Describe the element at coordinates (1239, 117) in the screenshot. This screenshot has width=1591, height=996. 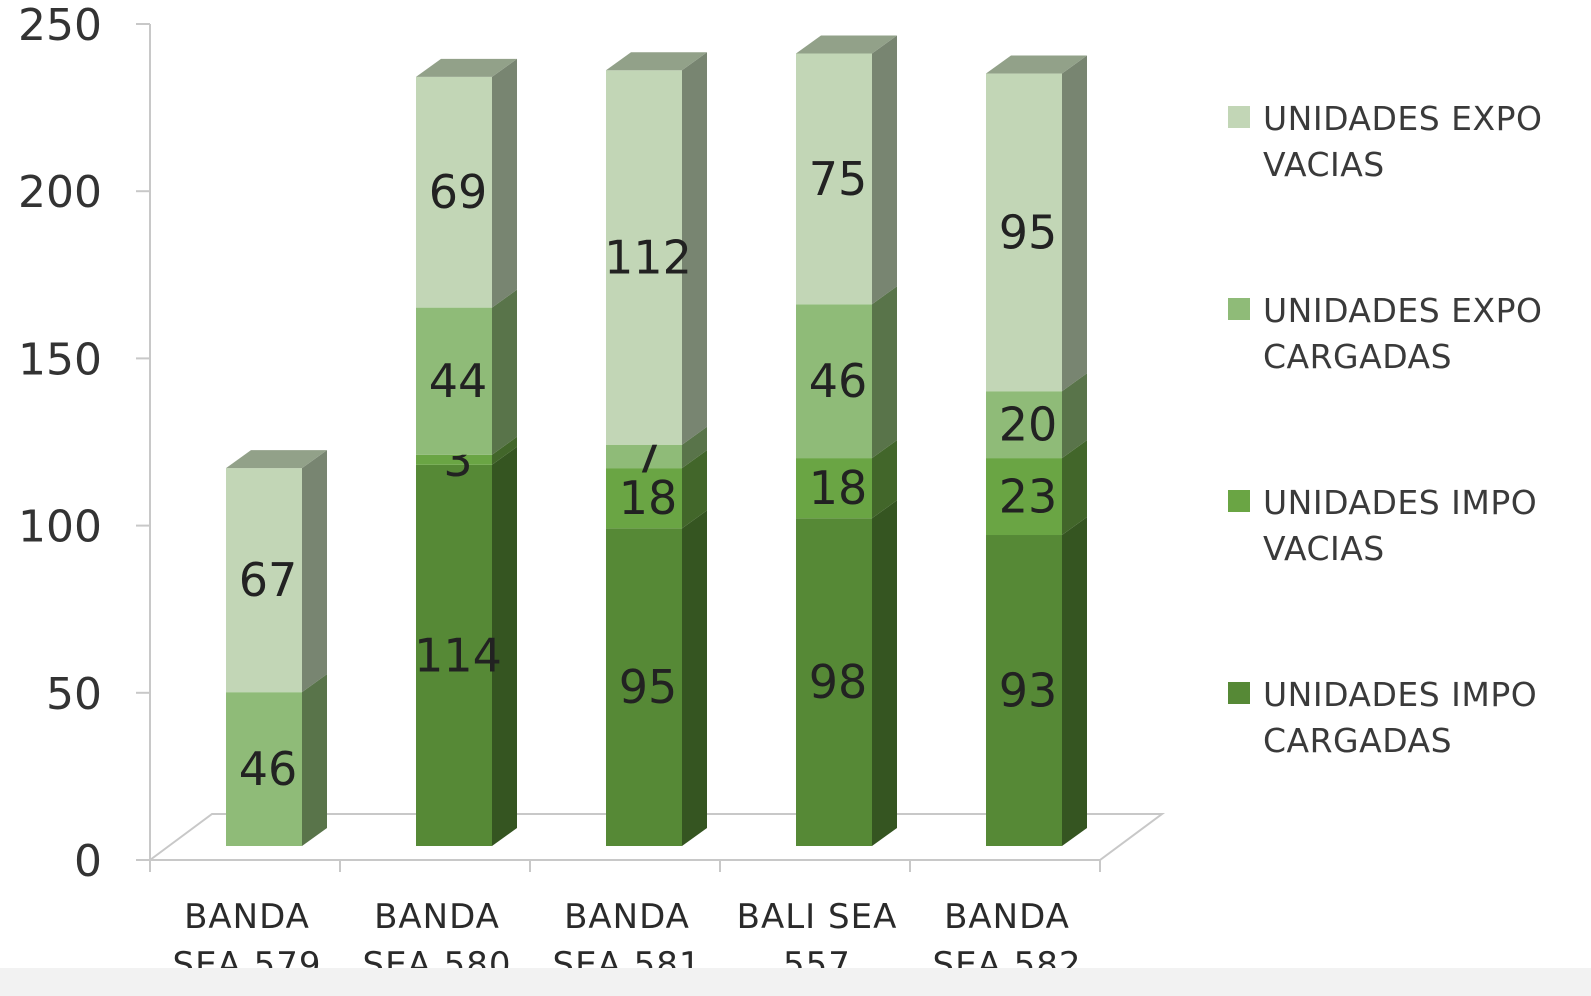
I see `legend-swatch-expo-vacias` at that location.